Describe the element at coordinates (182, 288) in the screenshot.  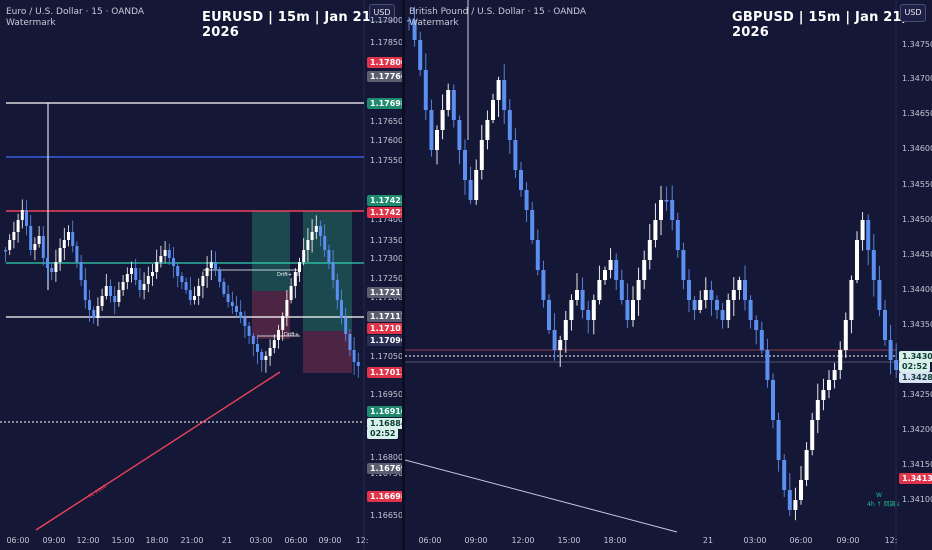
I see `eurusd-candles` at that location.